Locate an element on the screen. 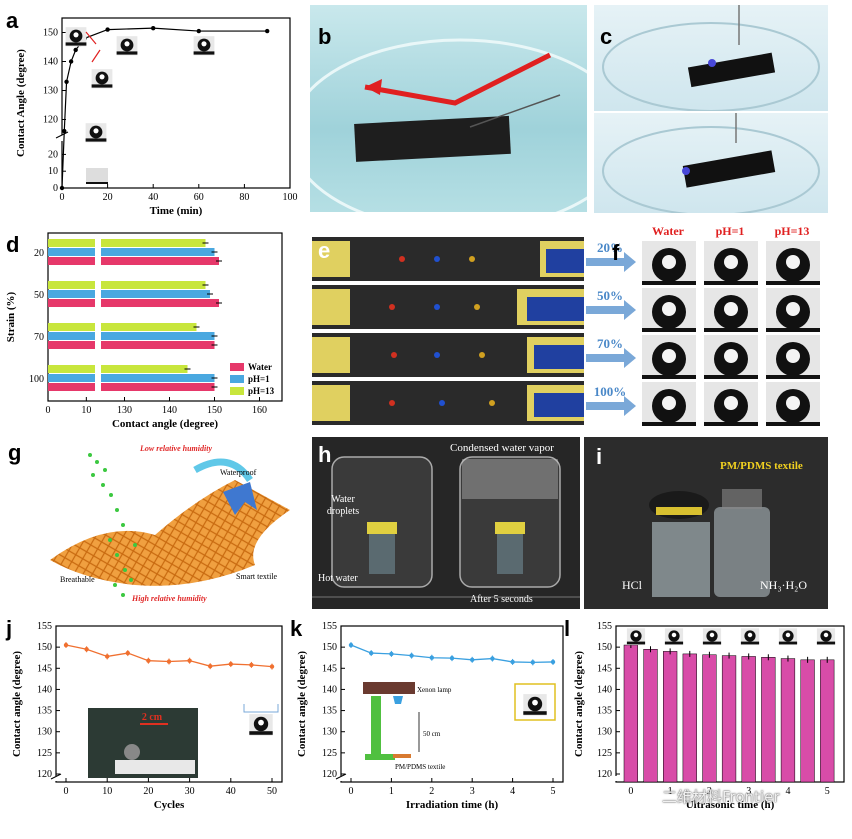  g-waterproof: Waterproof is located at coordinates (238, 472).